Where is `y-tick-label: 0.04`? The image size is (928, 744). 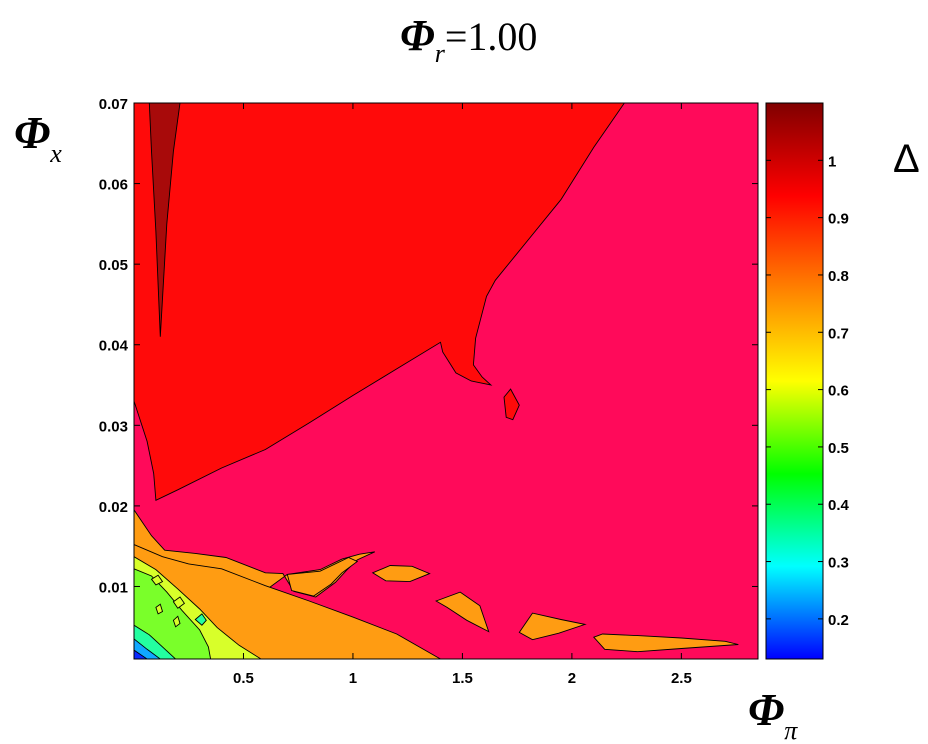
y-tick-label: 0.04 is located at coordinates (114, 346).